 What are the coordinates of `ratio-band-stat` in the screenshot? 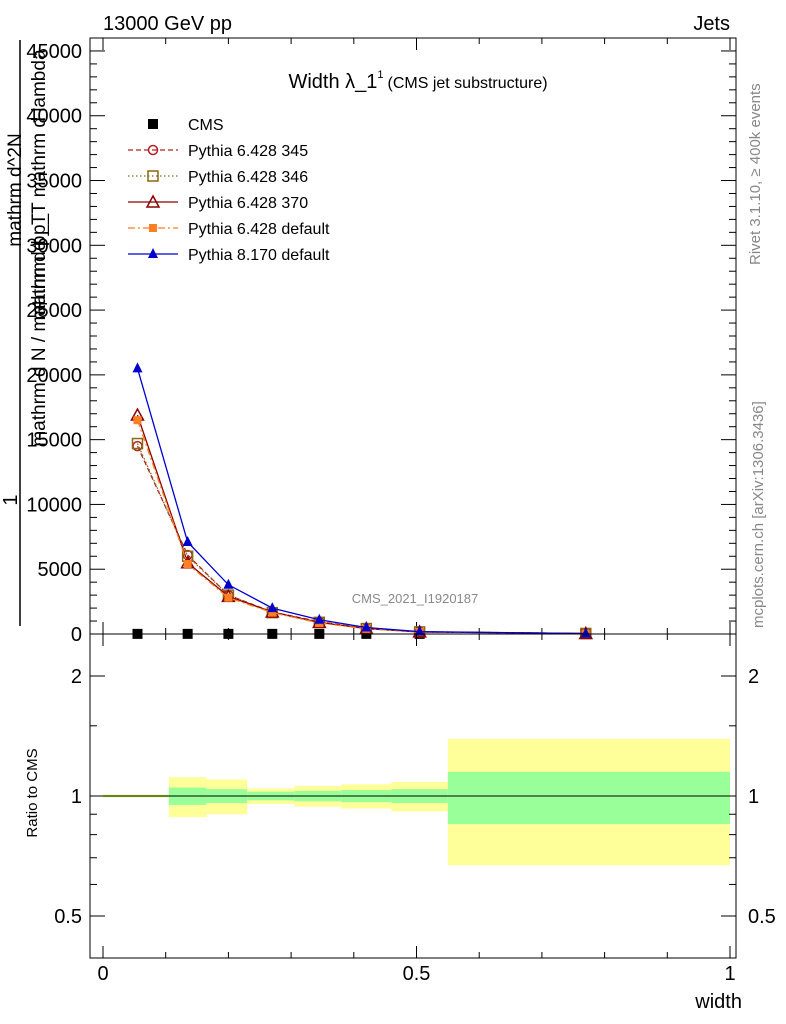 It's located at (588, 798).